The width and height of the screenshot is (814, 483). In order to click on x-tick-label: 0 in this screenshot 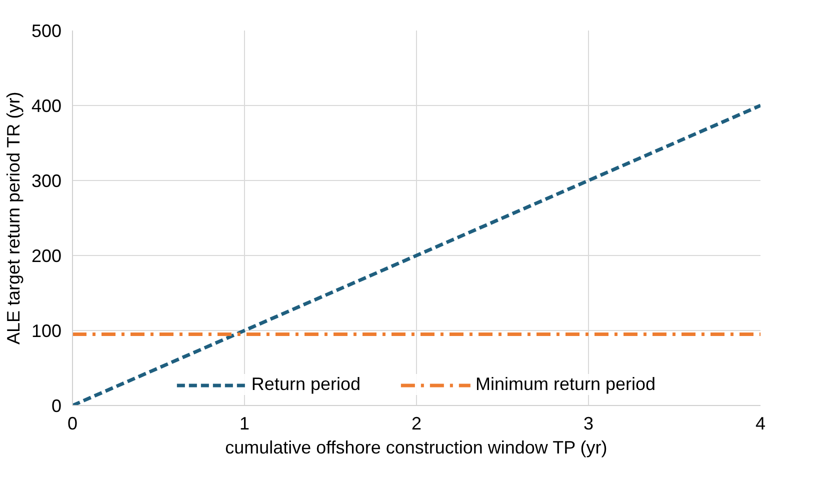, I will do `click(72, 424)`.